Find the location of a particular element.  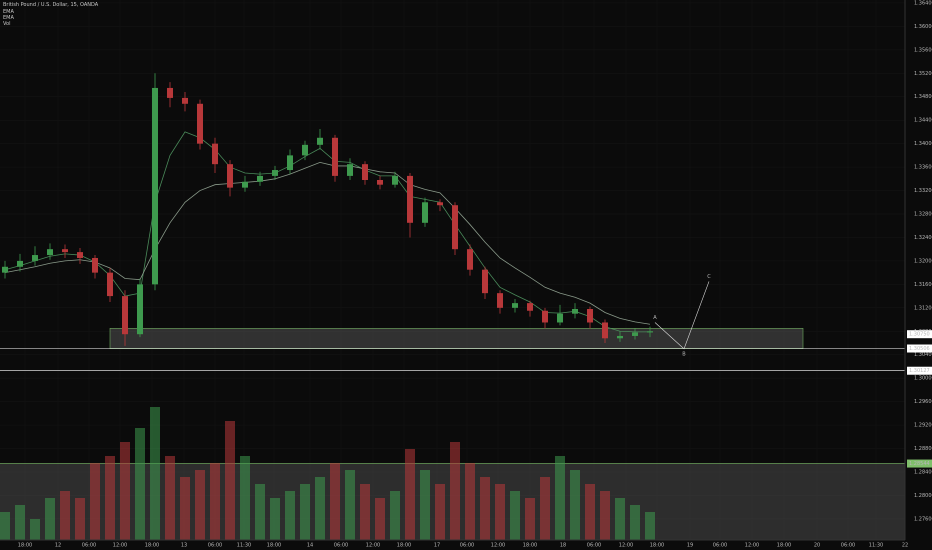

x-tick-label: 14 is located at coordinates (310, 546).